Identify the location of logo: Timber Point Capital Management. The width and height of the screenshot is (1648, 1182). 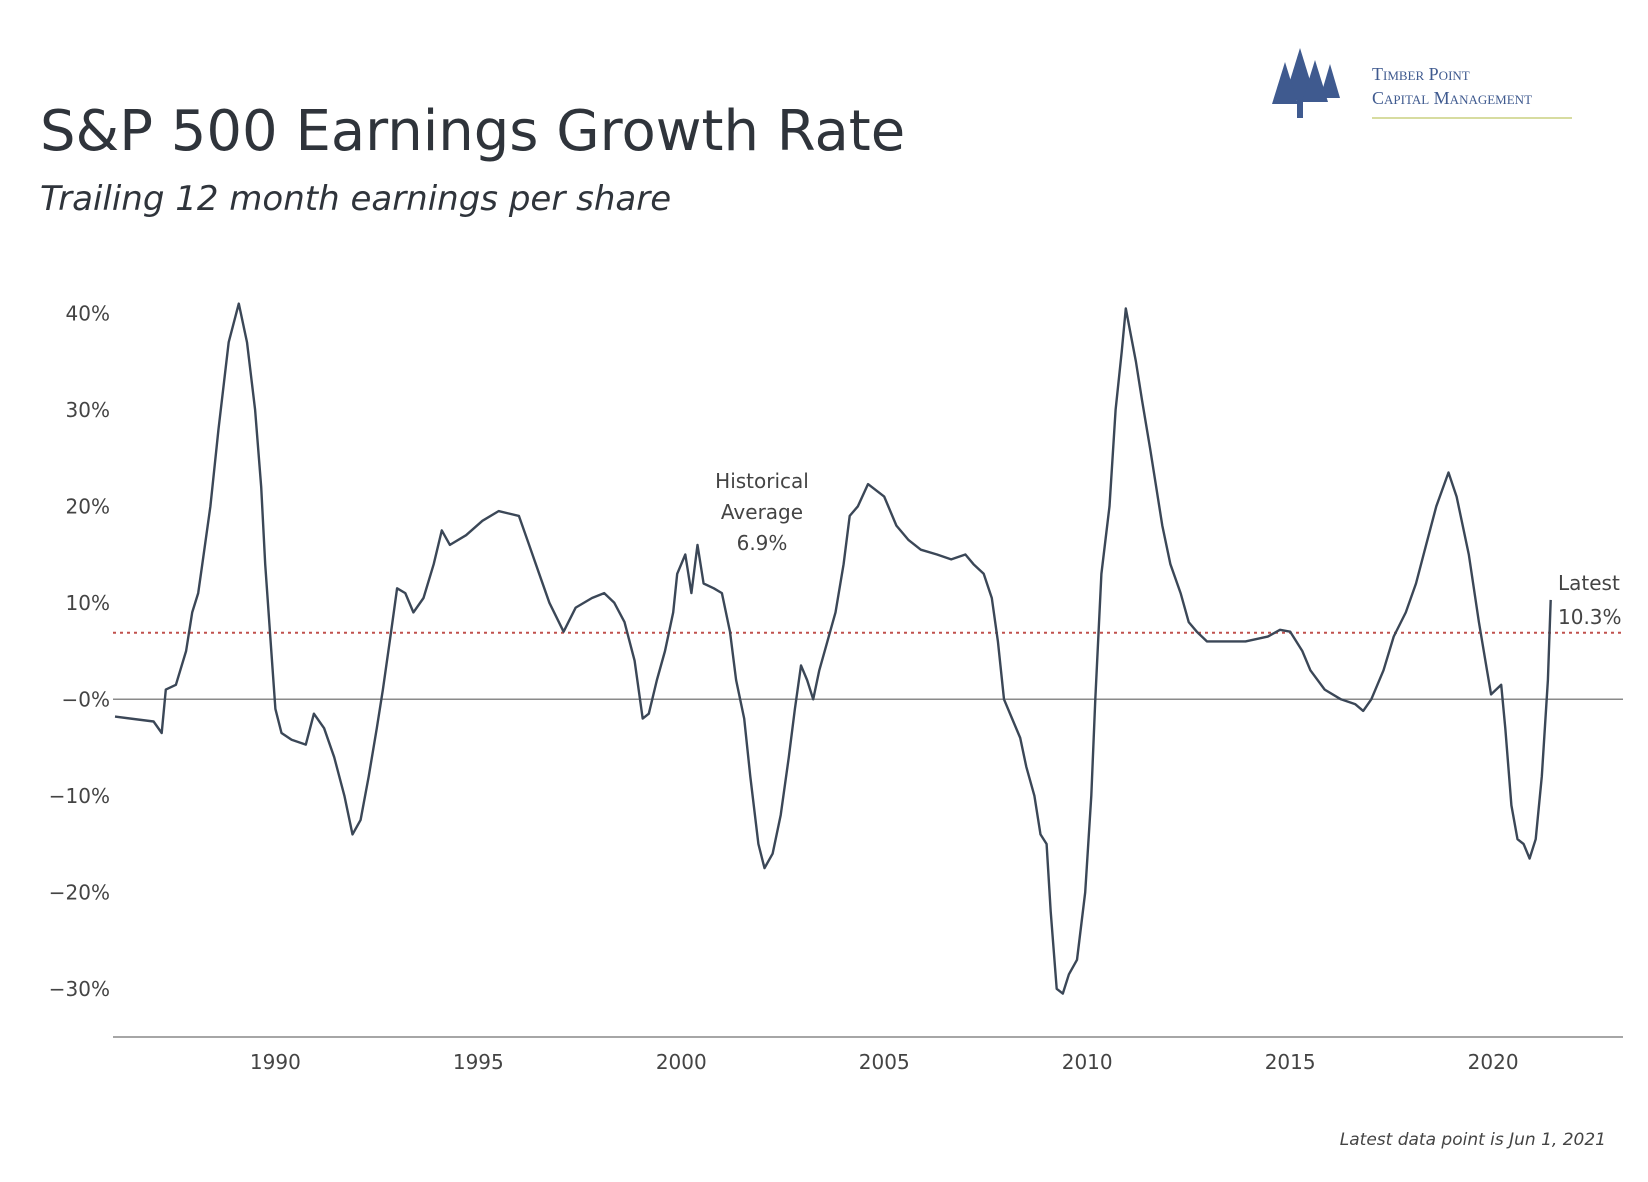
(1422, 83).